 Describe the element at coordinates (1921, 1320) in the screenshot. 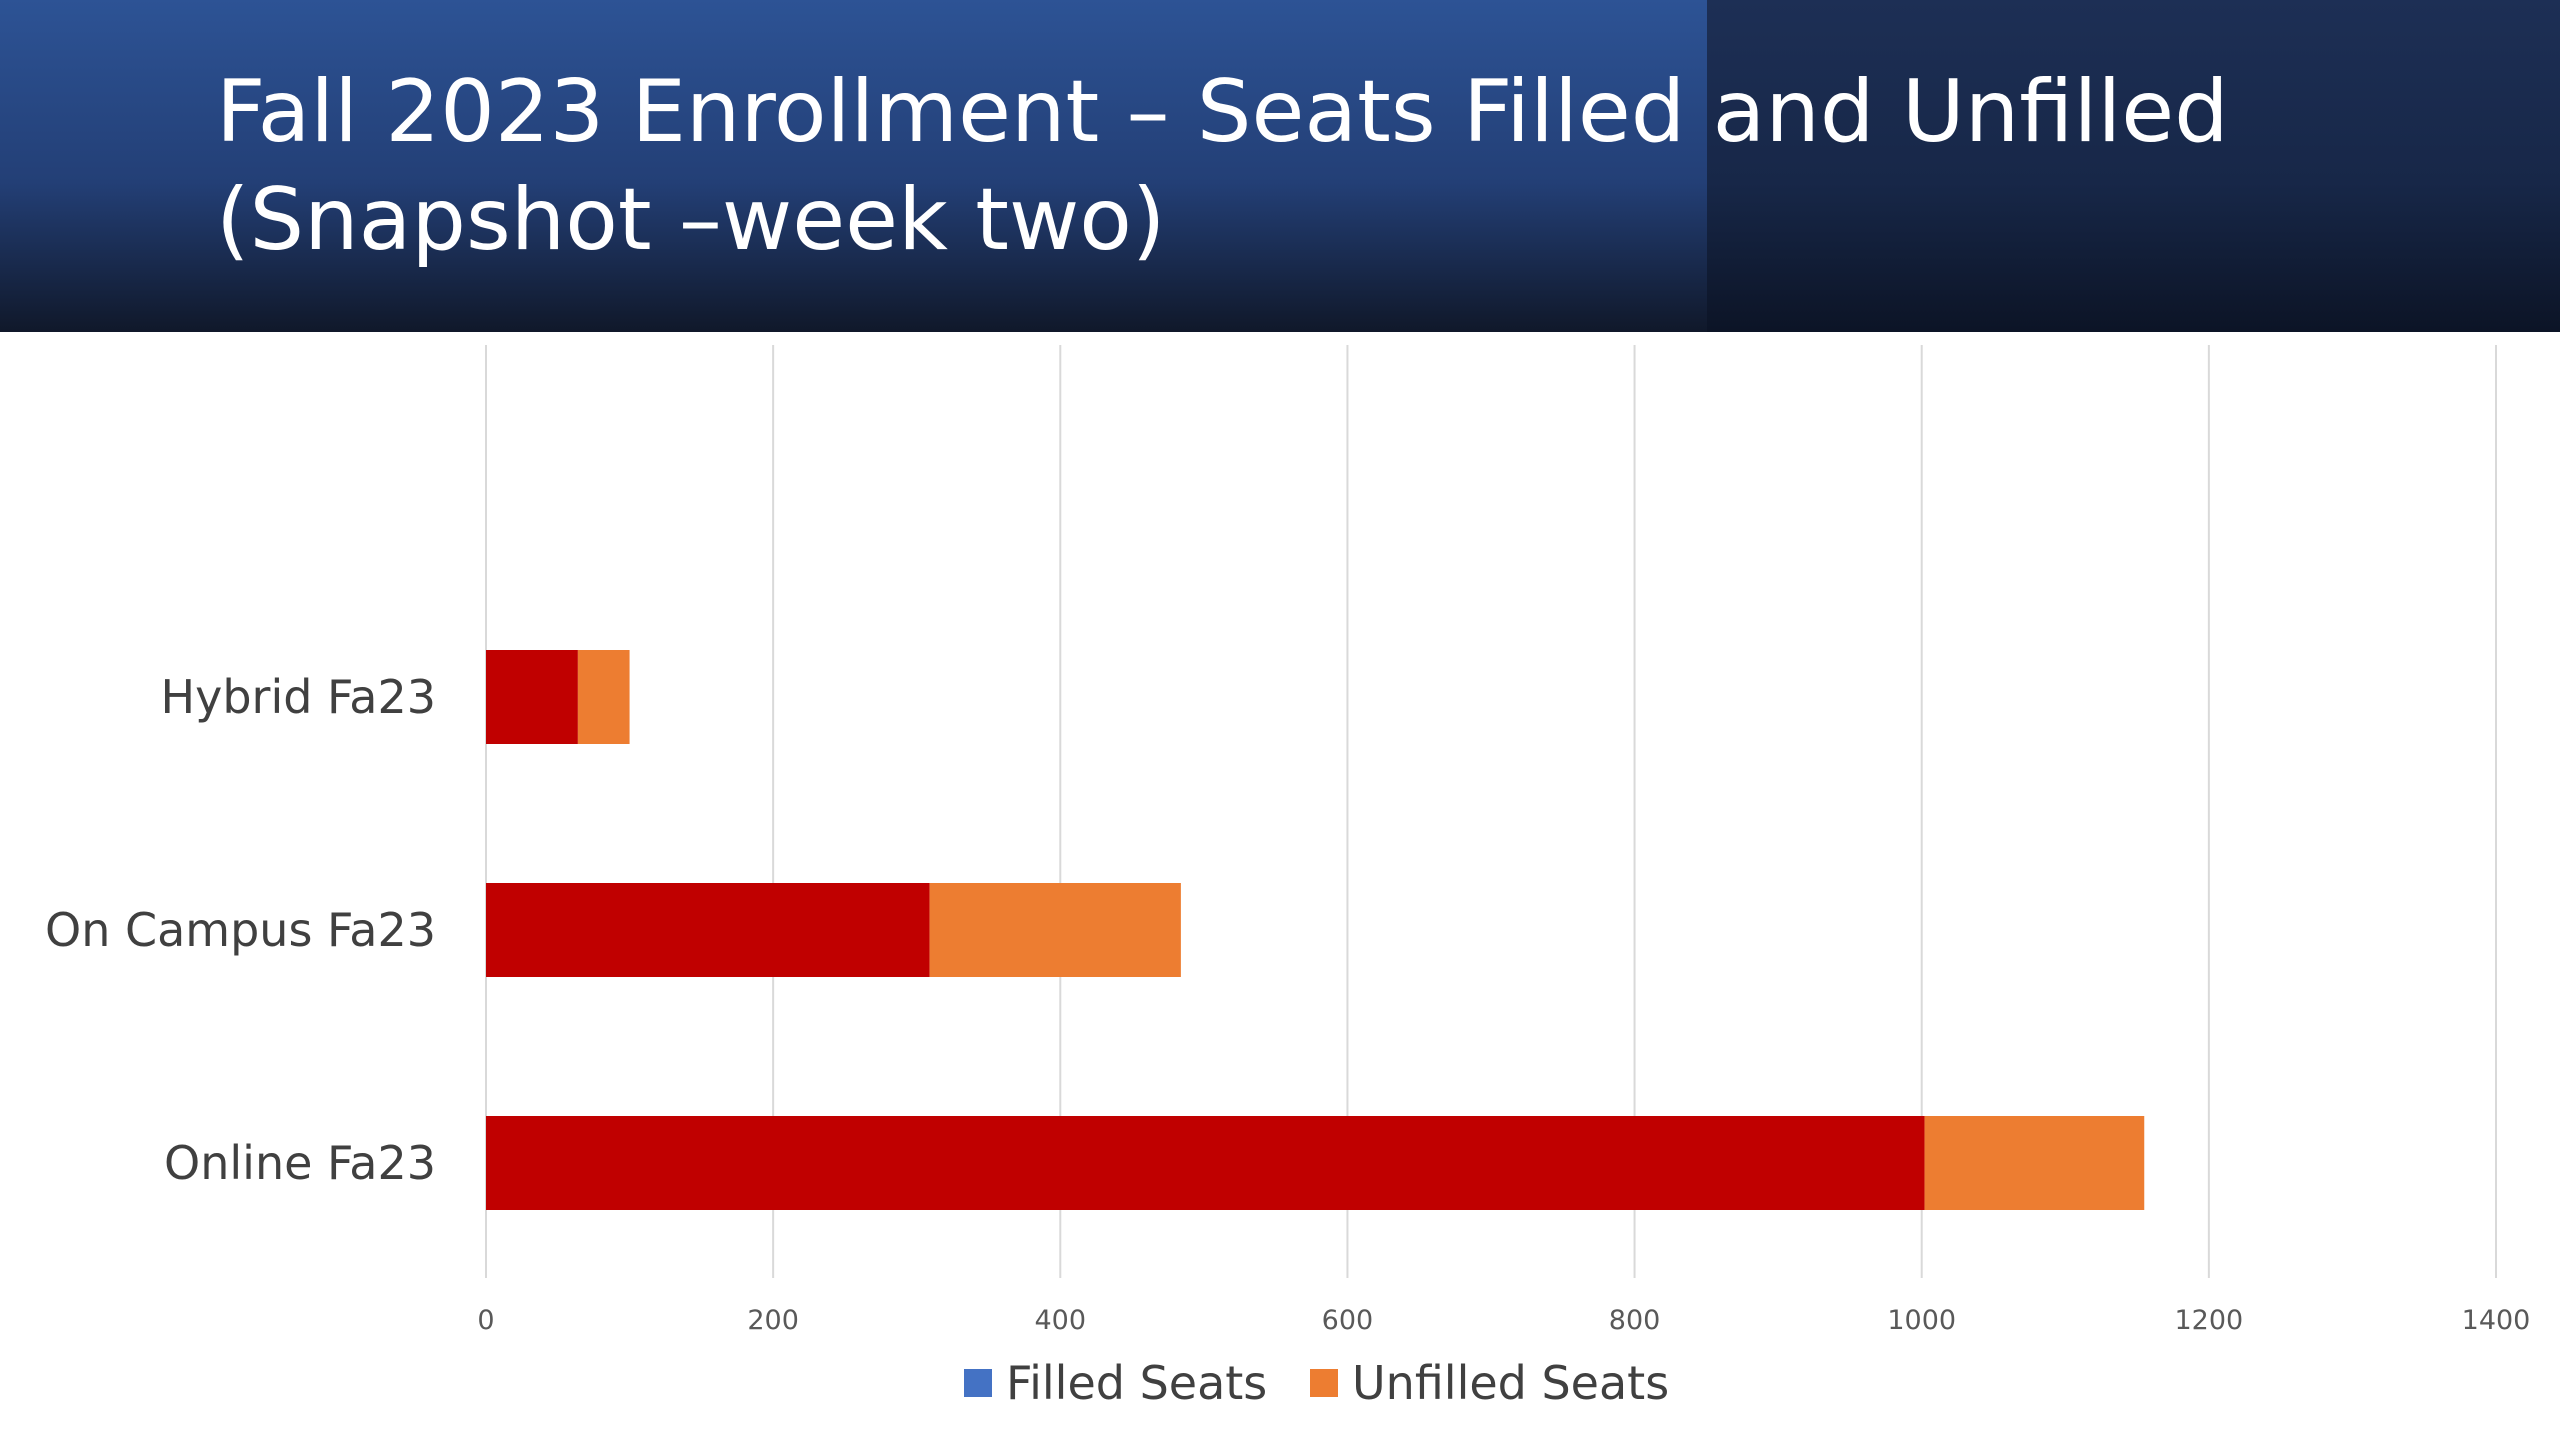

I see `x-tick-label-1000: 1000` at that location.